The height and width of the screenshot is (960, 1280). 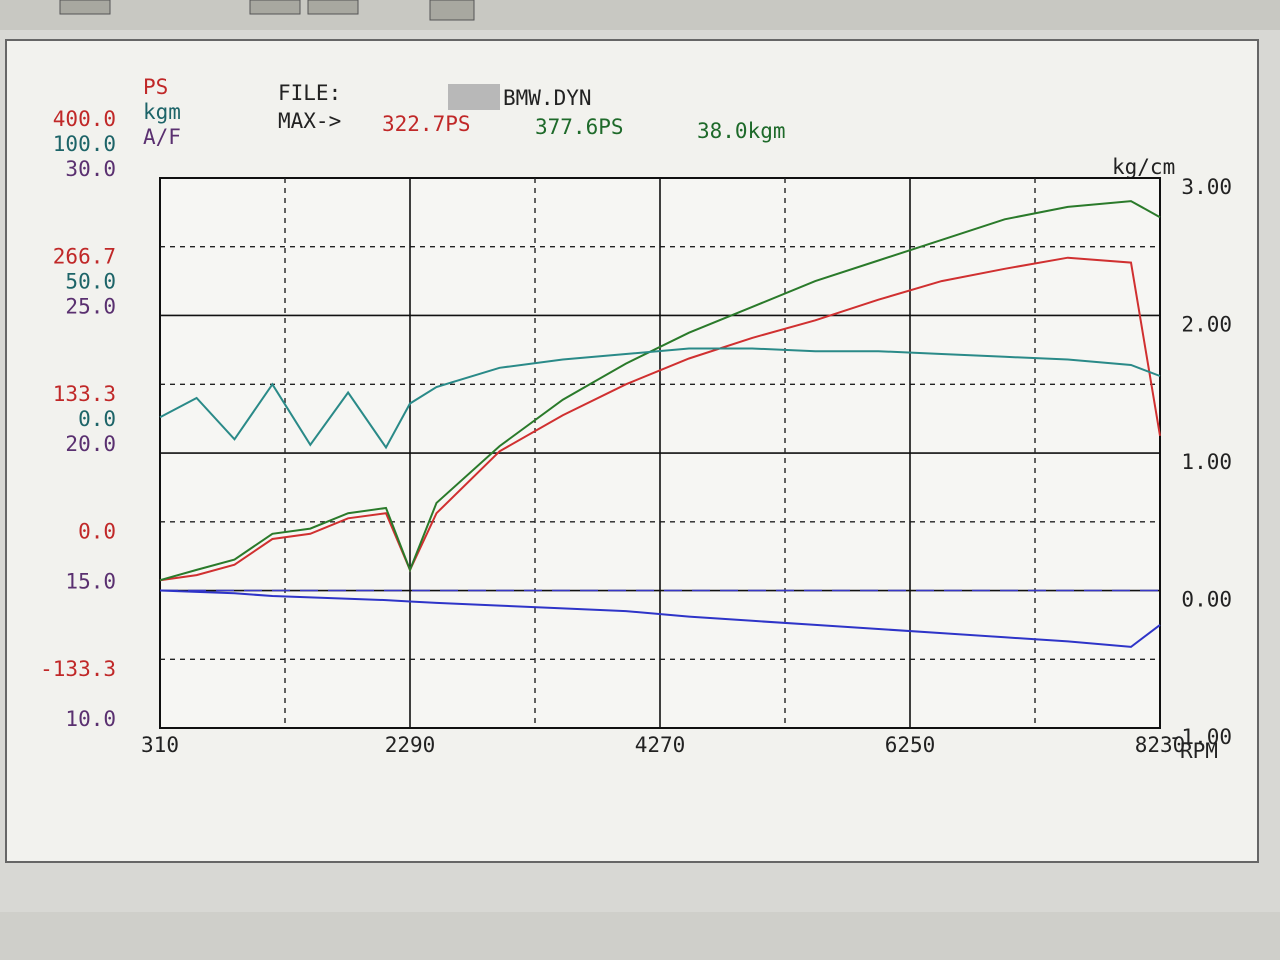 What do you see at coordinates (640, 15) in the screenshot?
I see `toolbar` at bounding box center [640, 15].